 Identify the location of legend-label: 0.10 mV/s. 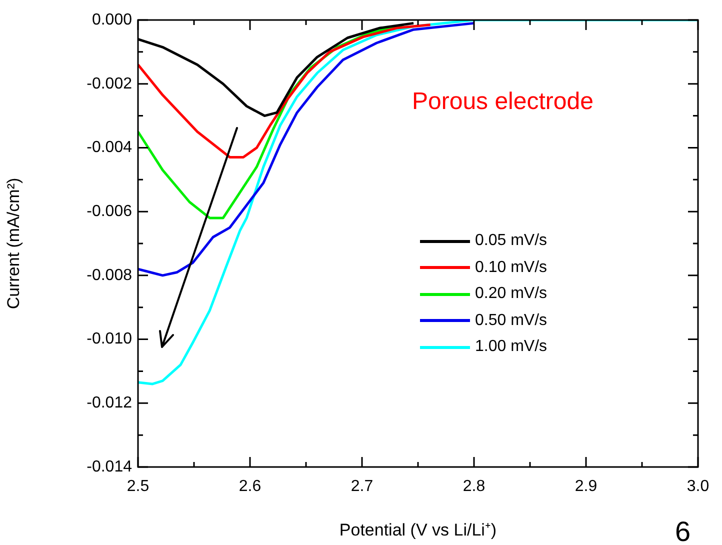
(511, 268).